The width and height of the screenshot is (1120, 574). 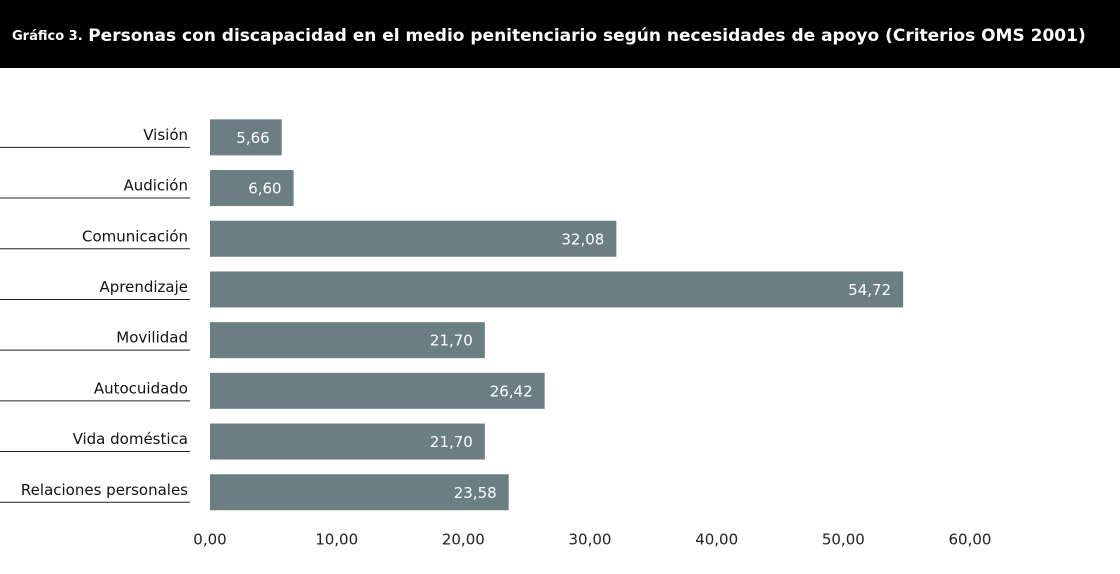 What do you see at coordinates (869, 290) in the screenshot?
I see `value-label: 54,72` at bounding box center [869, 290].